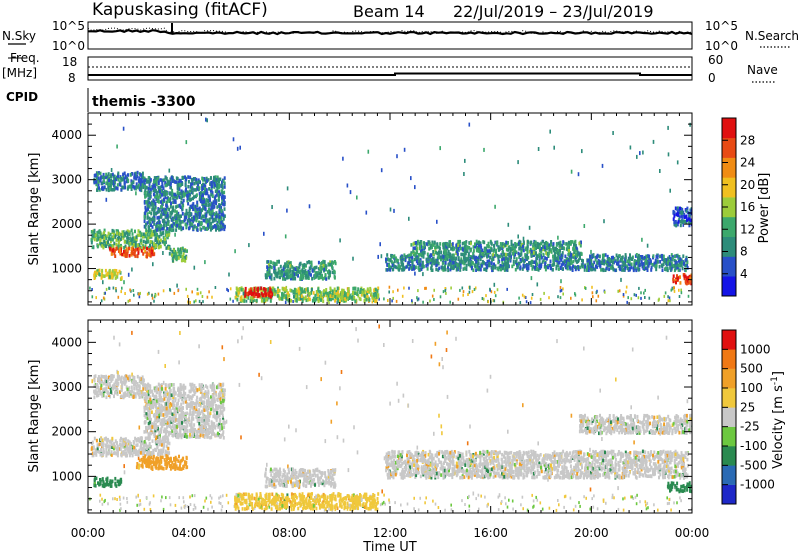 This screenshot has height=558, width=800. What do you see at coordinates (400, 36) in the screenshot?
I see `noise-panel: N.Sky 10^5 10^0 10^5 10^0 N.Search` at bounding box center [400, 36].